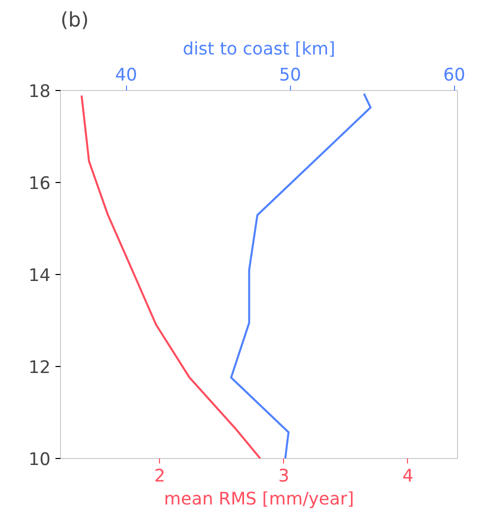  What do you see at coordinates (408, 476) in the screenshot?
I see `x-tick-label: 4` at bounding box center [408, 476].